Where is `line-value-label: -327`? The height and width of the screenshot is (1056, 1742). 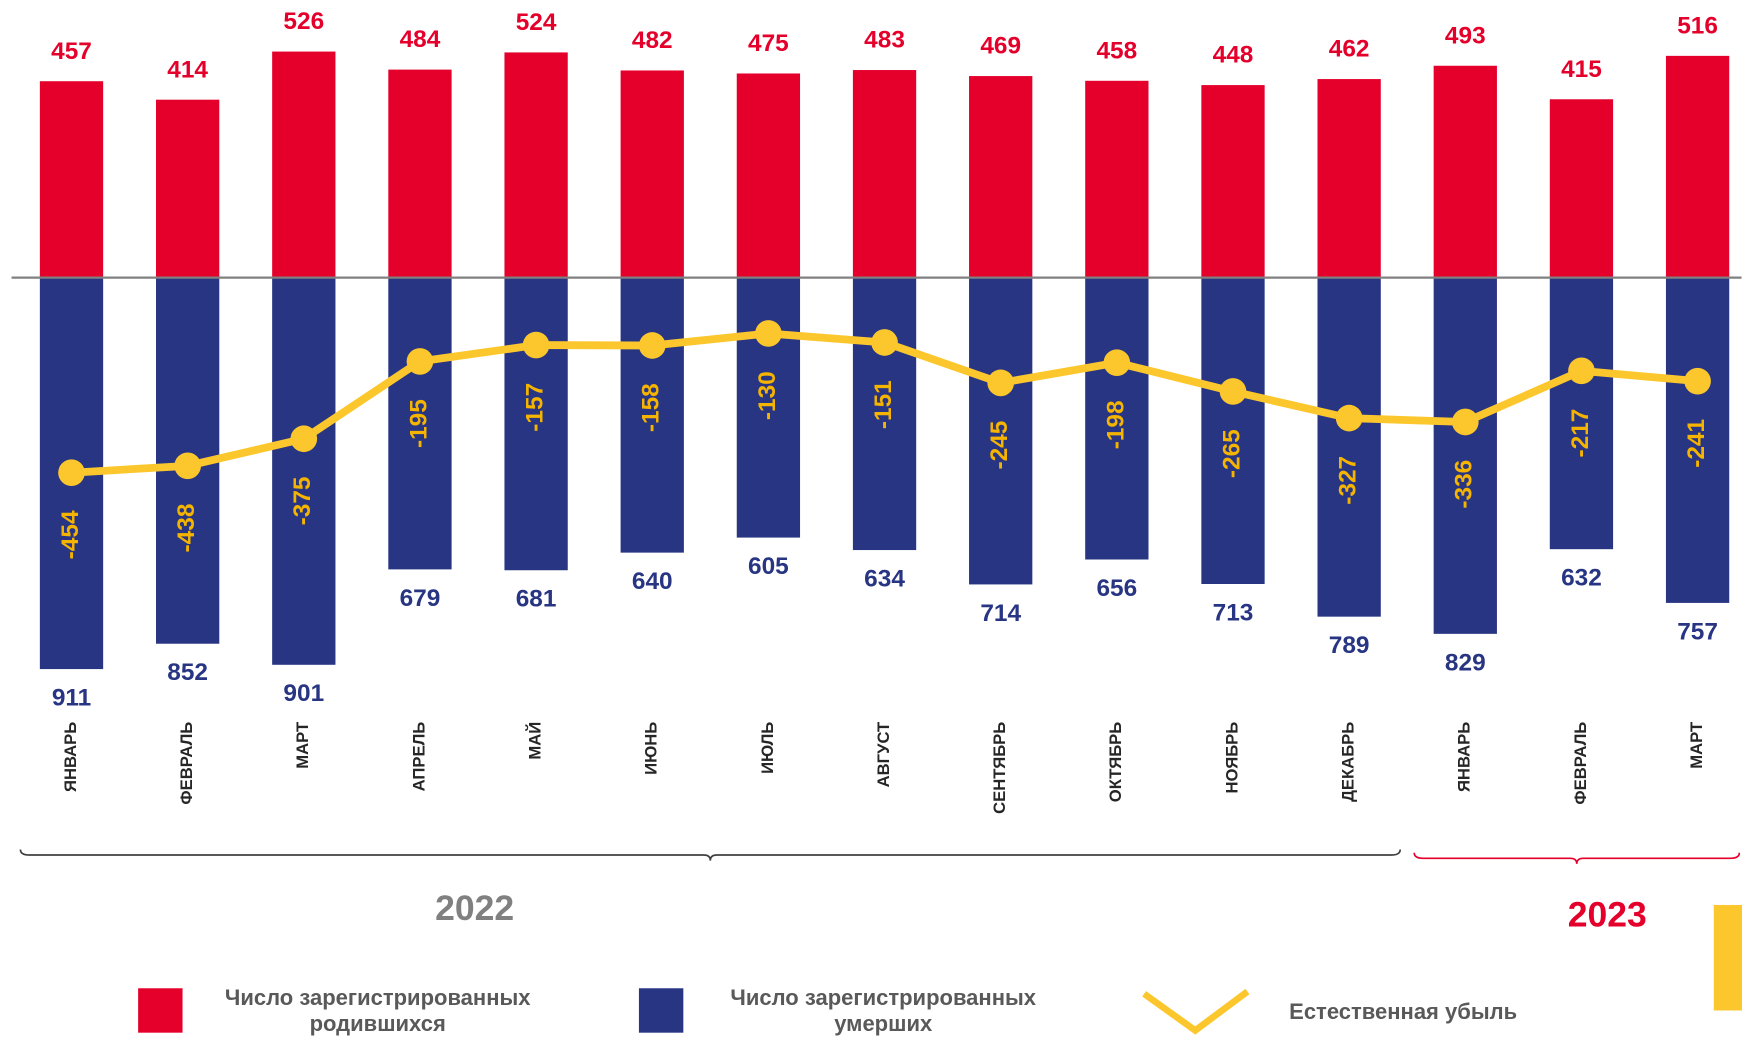
line-value-label: -327 is located at coordinates (1348, 480).